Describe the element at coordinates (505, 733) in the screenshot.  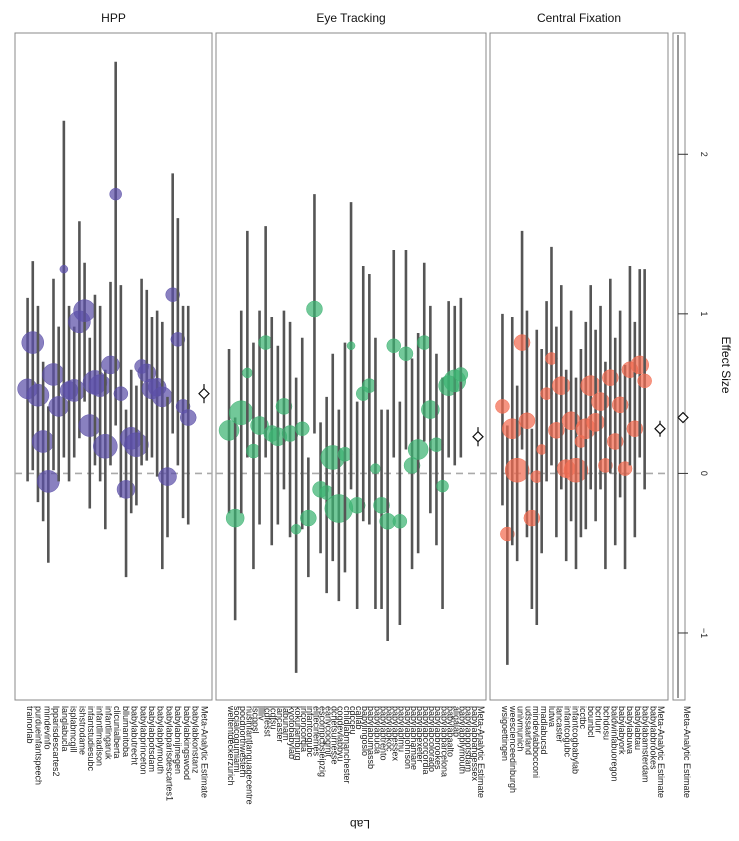
I see `lab-label: wsigoettingen` at that location.